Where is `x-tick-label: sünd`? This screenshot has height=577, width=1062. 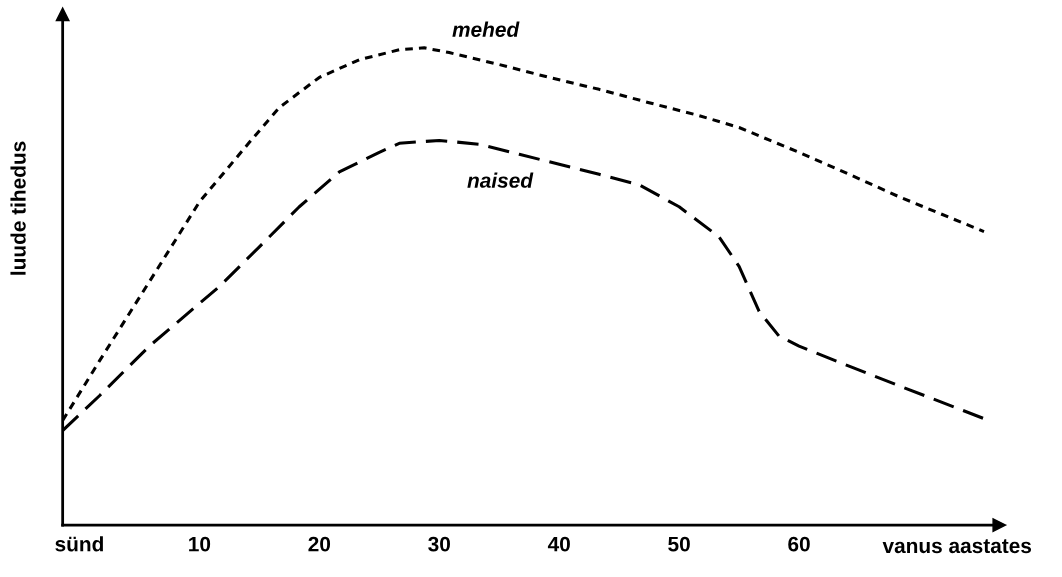 x-tick-label: sünd is located at coordinates (79, 544).